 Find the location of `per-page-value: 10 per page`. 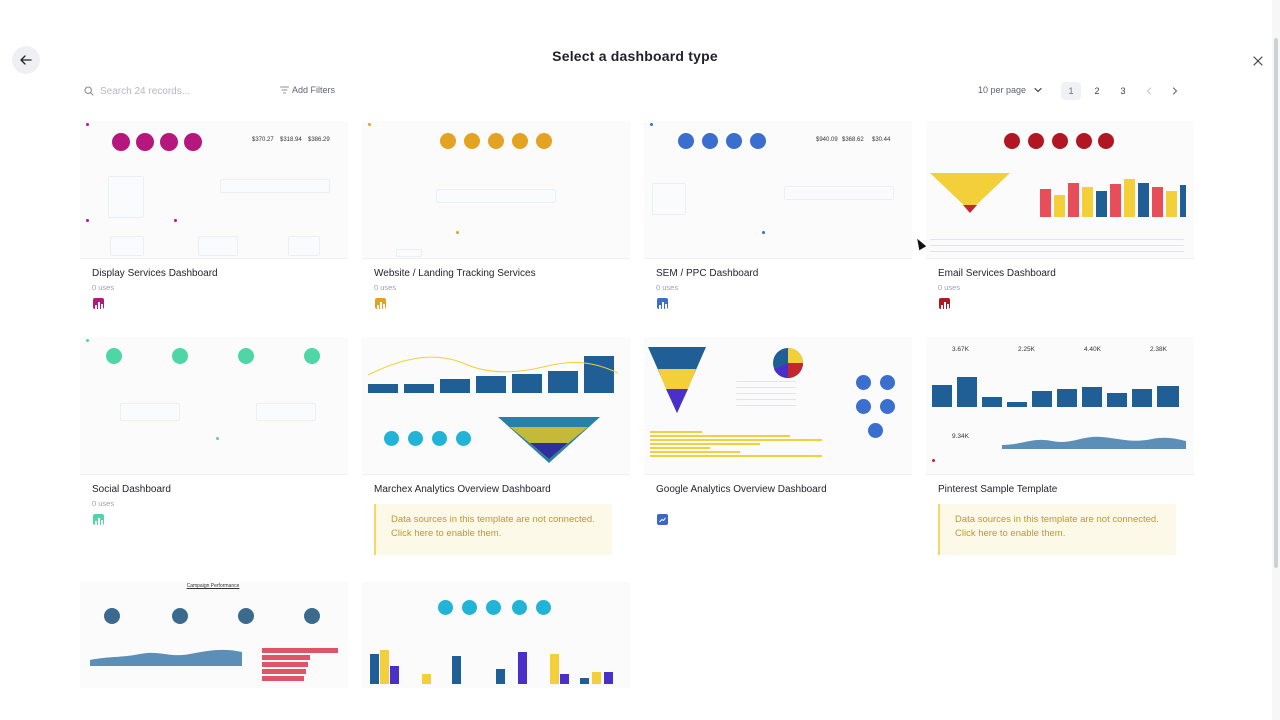

per-page-value: 10 per page is located at coordinates (1002, 90).